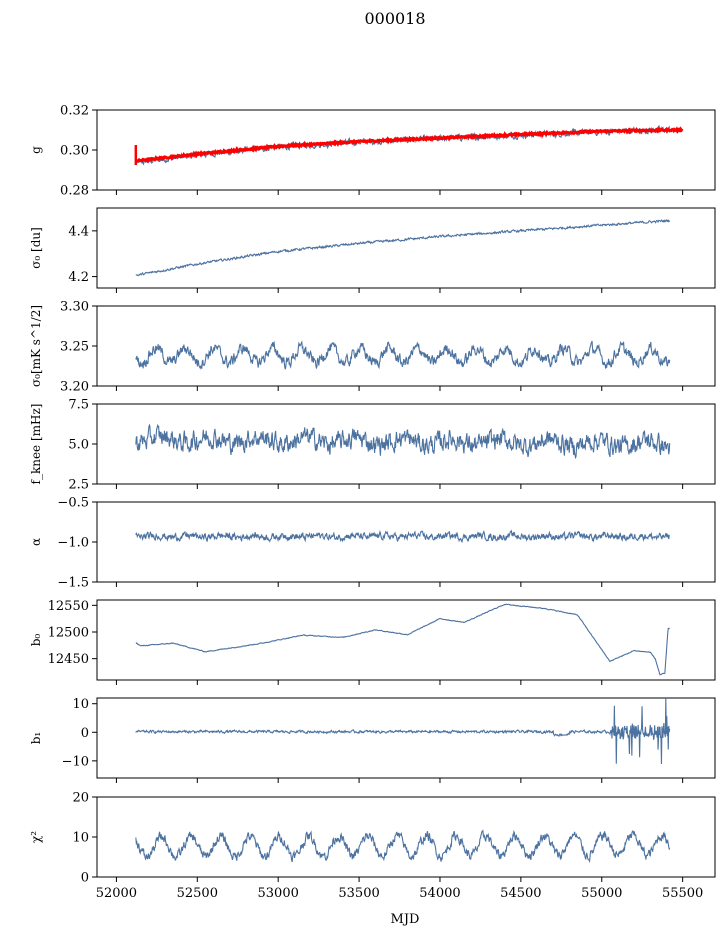  I want to click on panel-sigma0-du: 4.2 4.4 σ₀ [du], so click(372, 250).